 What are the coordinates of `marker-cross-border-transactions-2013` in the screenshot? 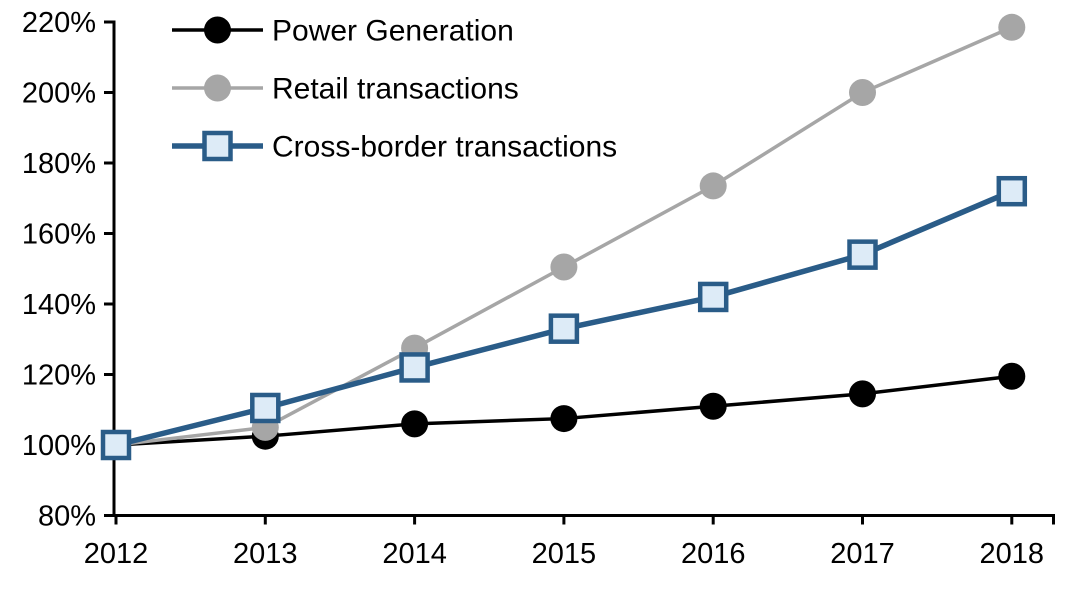 It's located at (265, 408).